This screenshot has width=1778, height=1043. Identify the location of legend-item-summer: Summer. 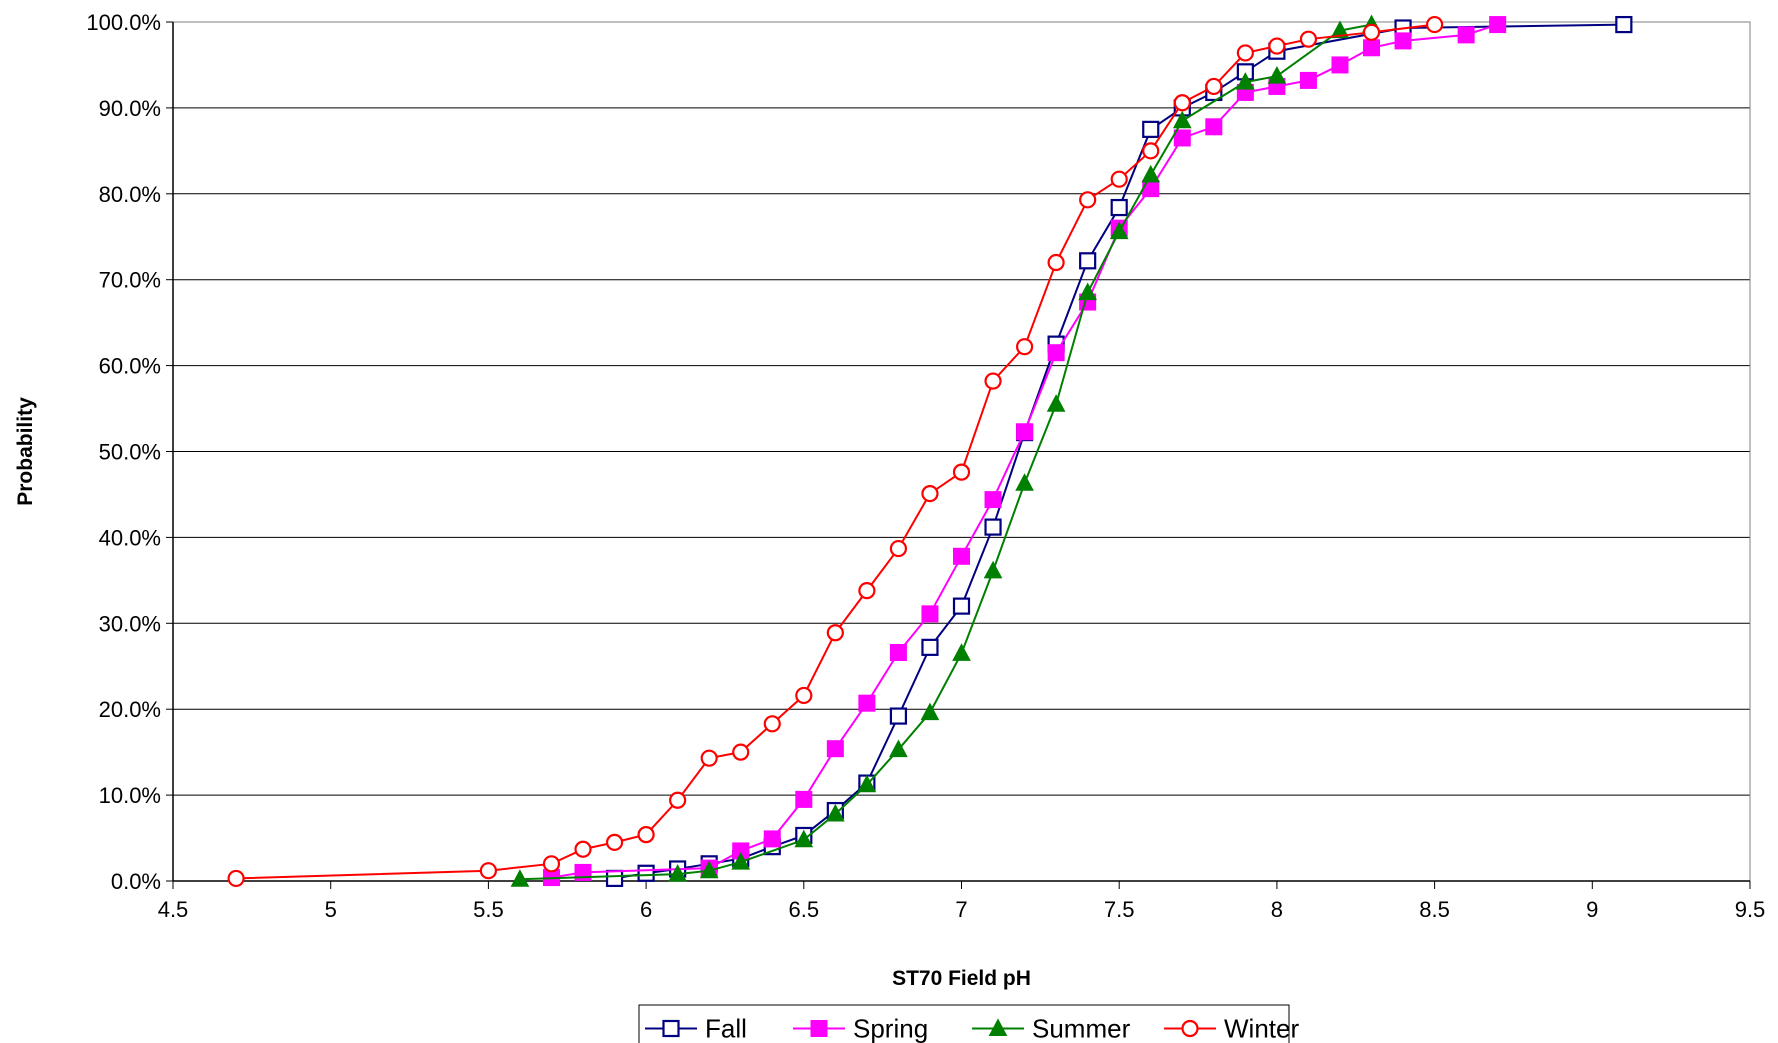
(1051, 1028).